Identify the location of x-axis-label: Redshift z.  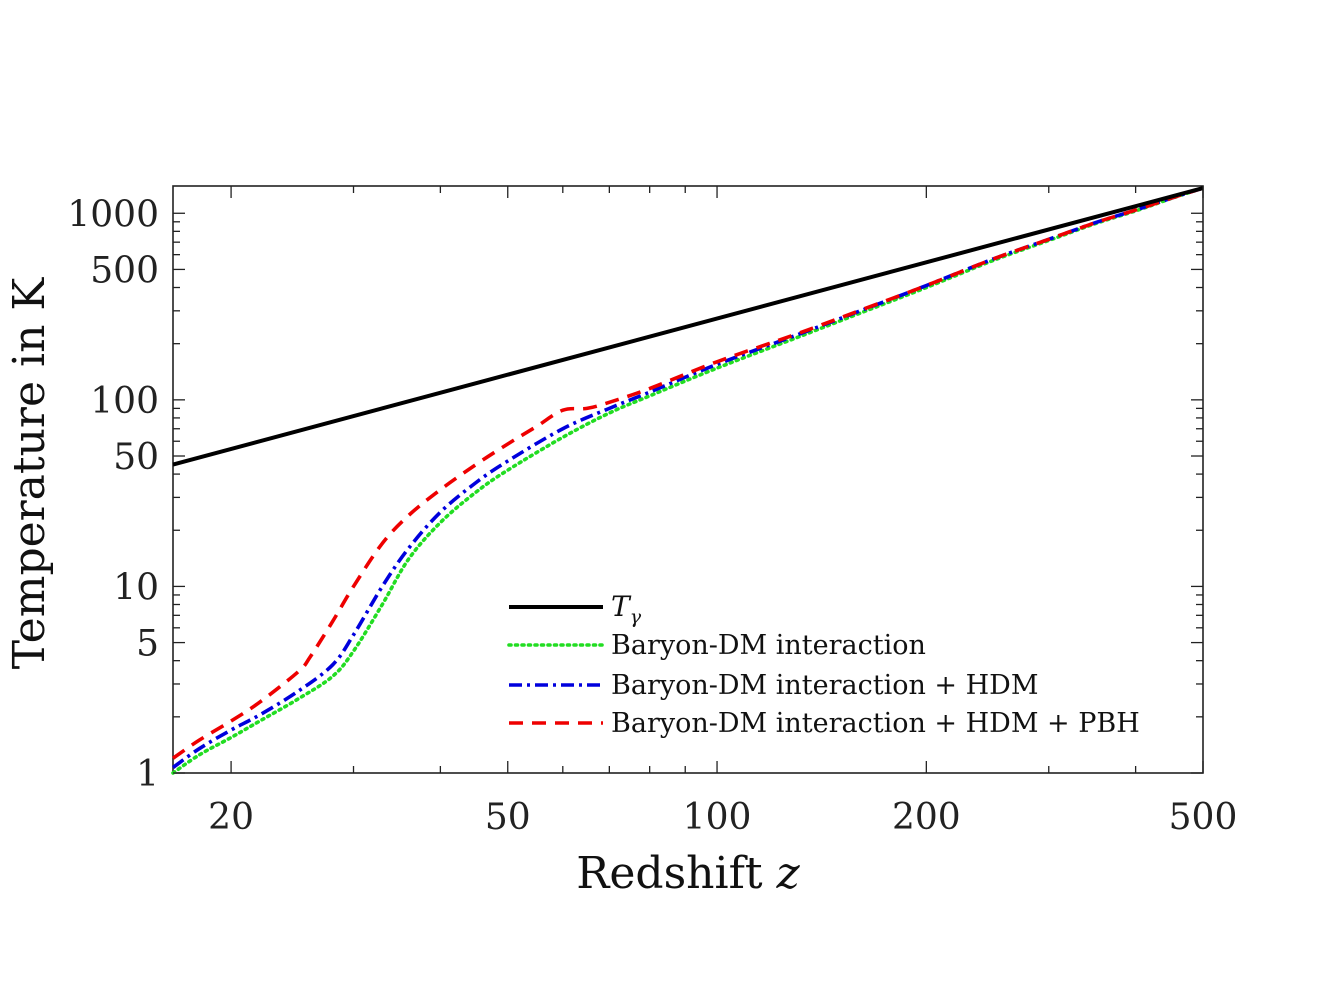
(688, 873).